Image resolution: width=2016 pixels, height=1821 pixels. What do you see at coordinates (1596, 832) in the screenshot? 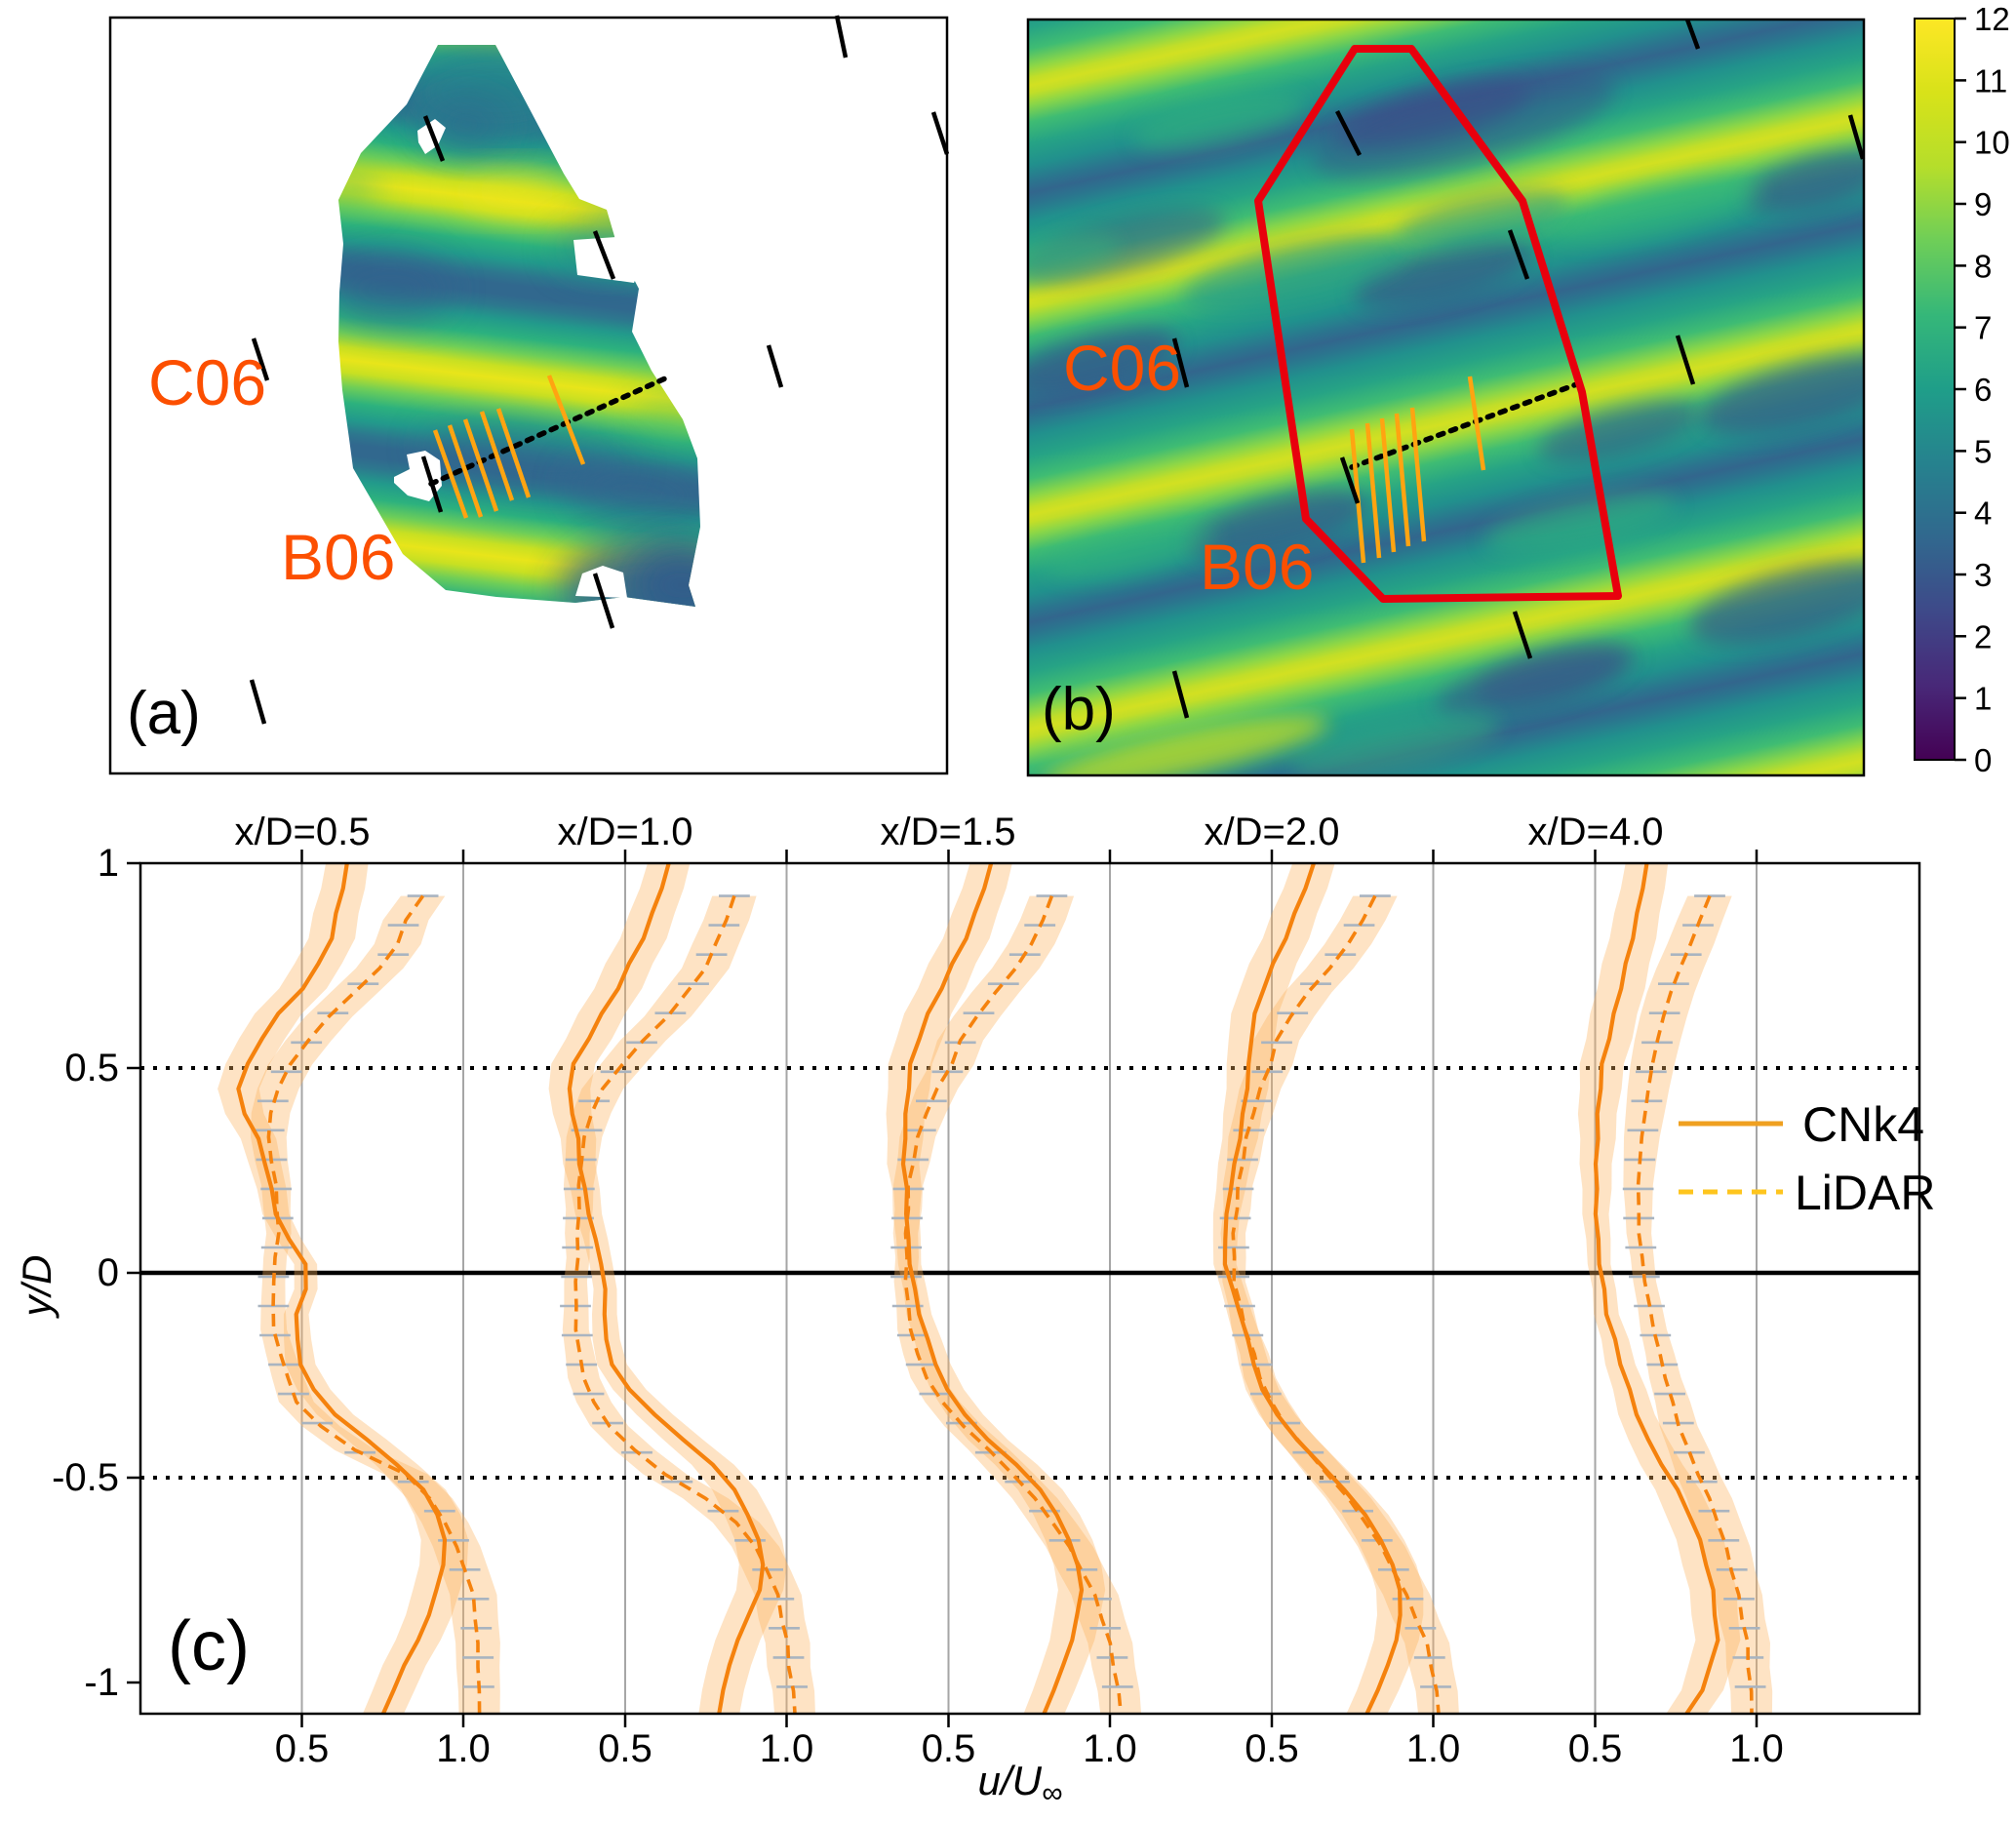
I see `svg-text: x/D=4.0` at bounding box center [1596, 832].